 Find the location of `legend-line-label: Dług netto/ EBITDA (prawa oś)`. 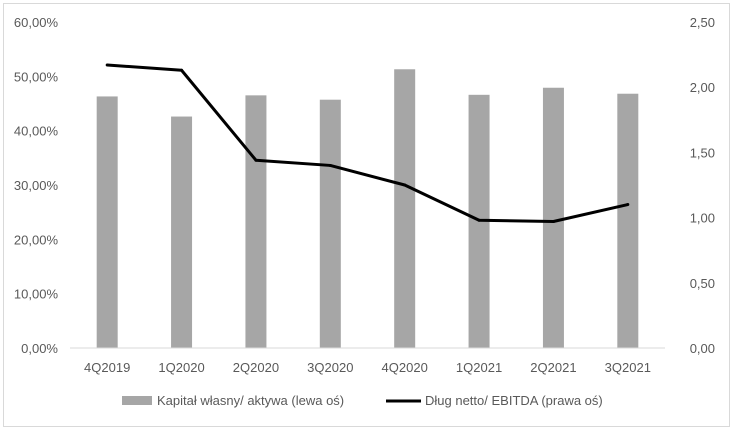

legend-line-label: Dług netto/ EBITDA (prawa oś) is located at coordinates (514, 400).